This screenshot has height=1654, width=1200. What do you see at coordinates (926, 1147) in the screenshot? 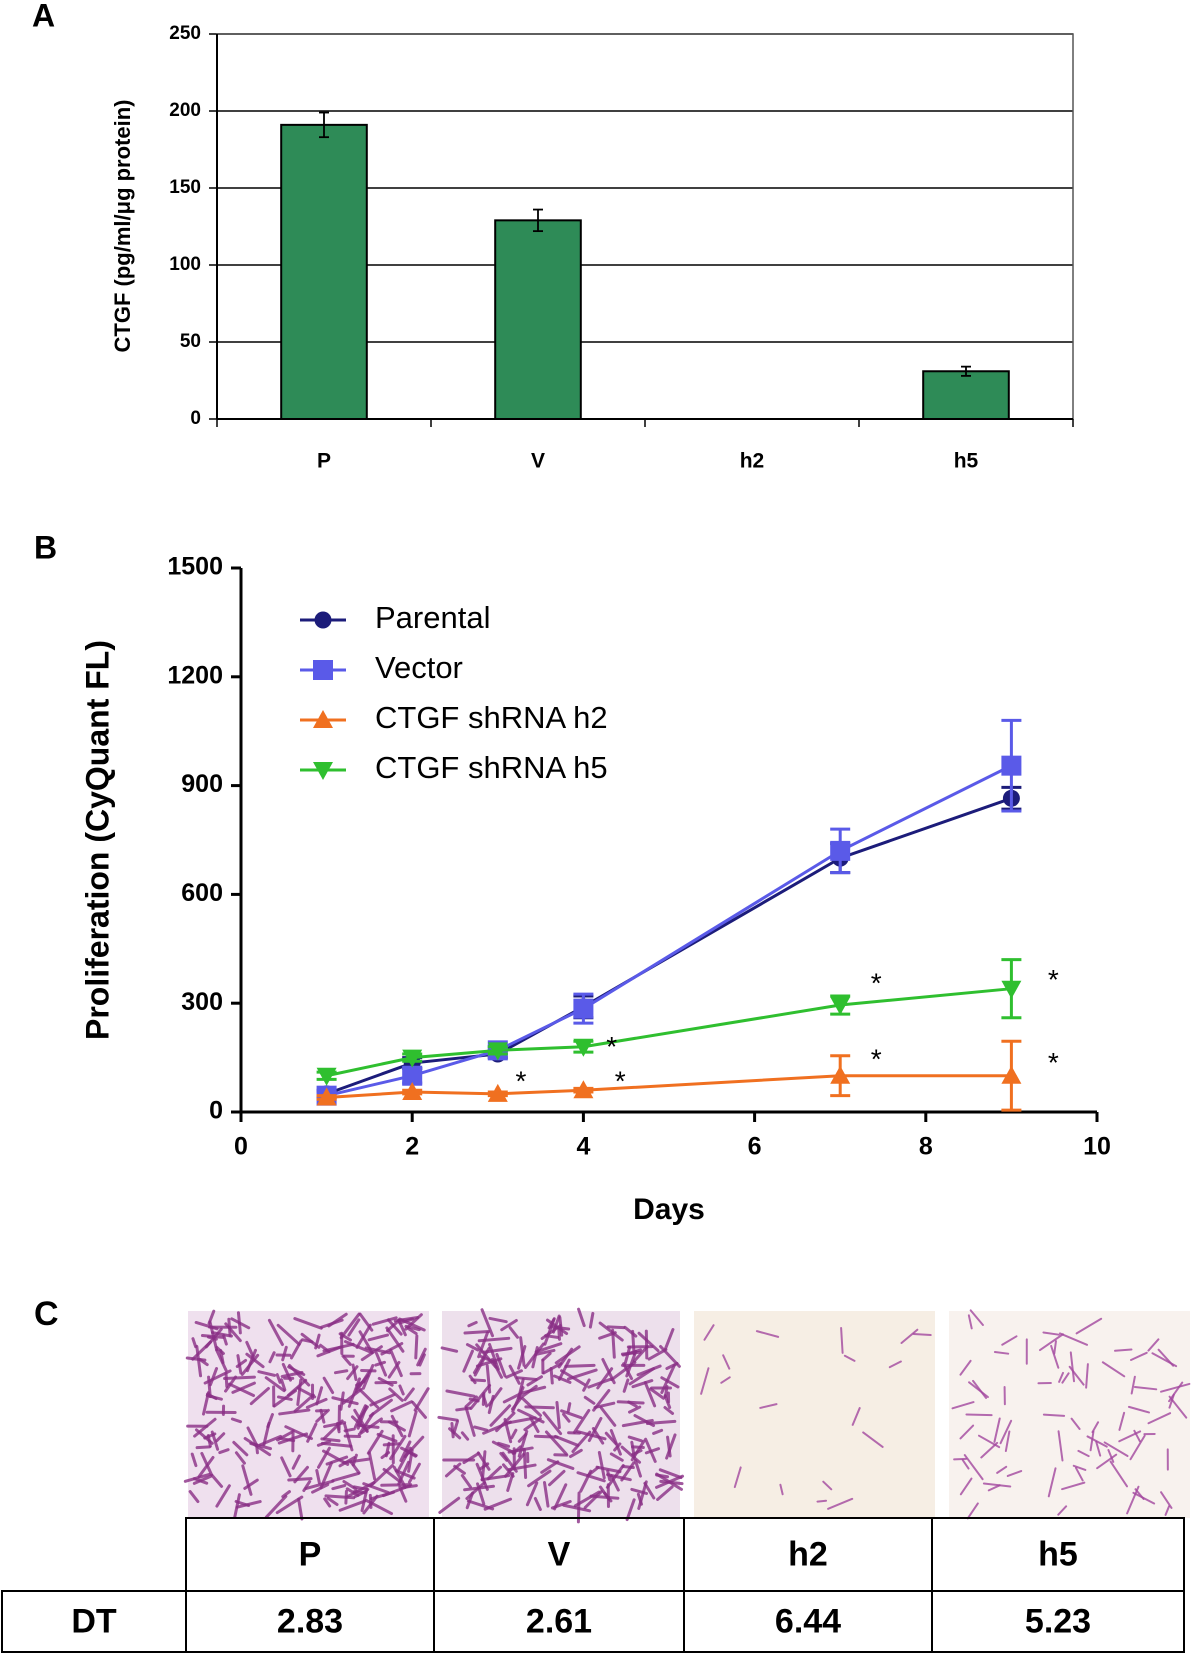
I see `x-tick-label: 8` at bounding box center [926, 1147].